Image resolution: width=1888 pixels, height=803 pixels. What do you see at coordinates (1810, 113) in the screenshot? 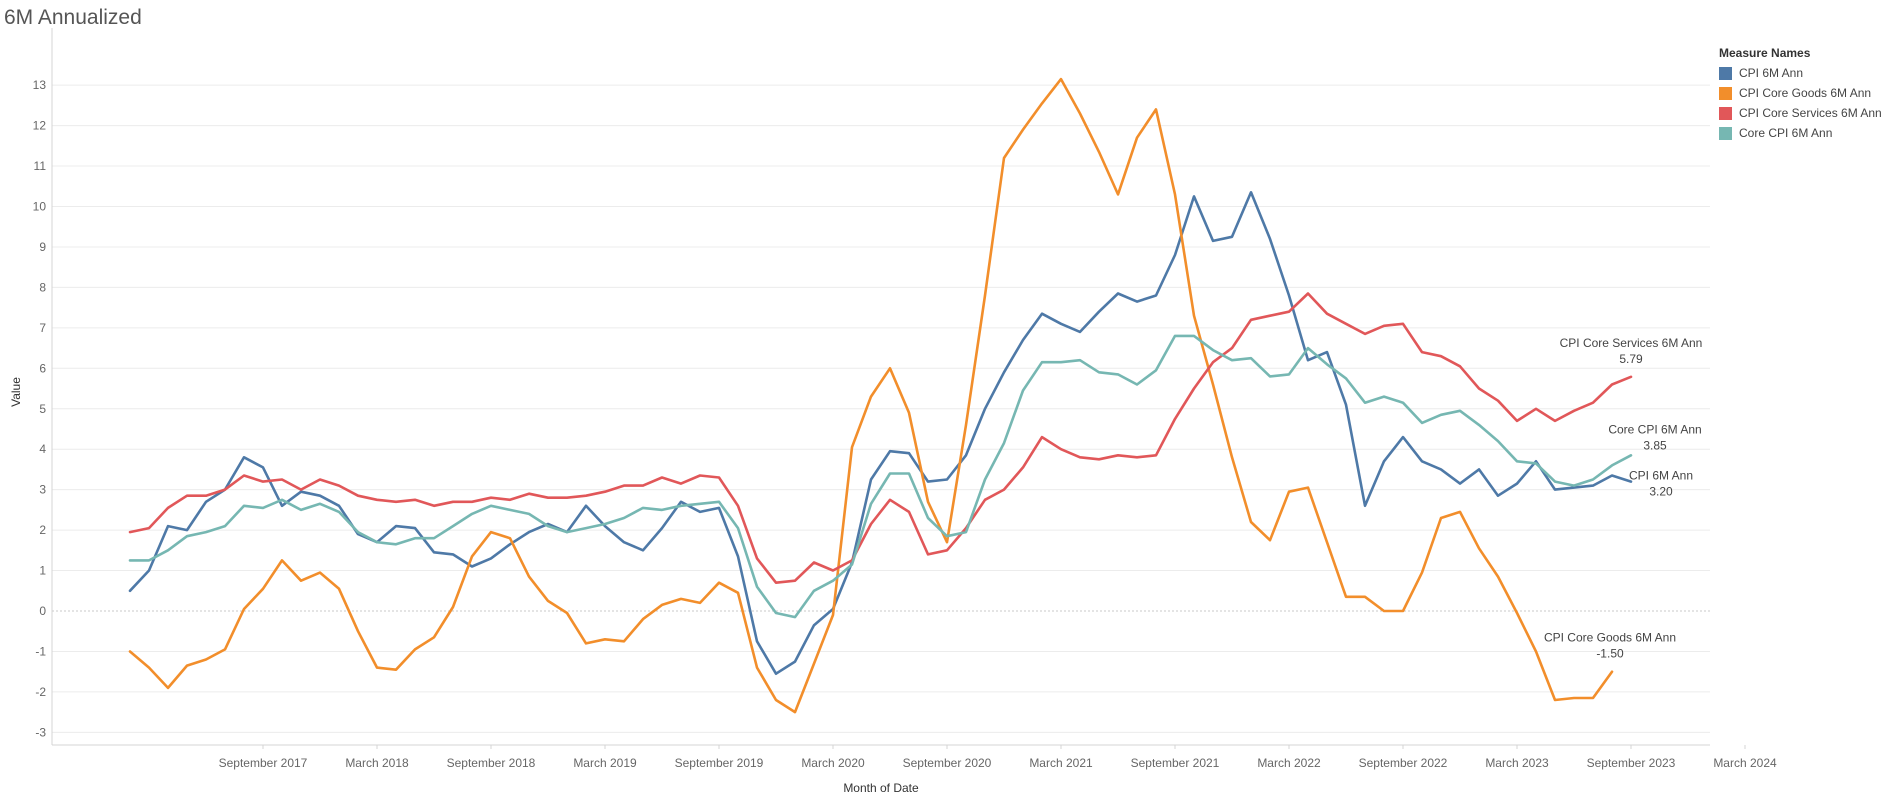
I see `legend-label: CPI Core Services 6M Ann` at bounding box center [1810, 113].